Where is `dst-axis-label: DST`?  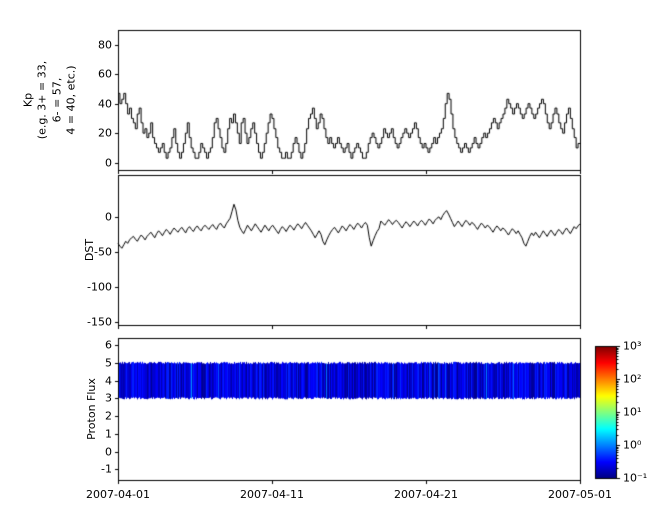 dst-axis-label: DST is located at coordinates (89, 250).